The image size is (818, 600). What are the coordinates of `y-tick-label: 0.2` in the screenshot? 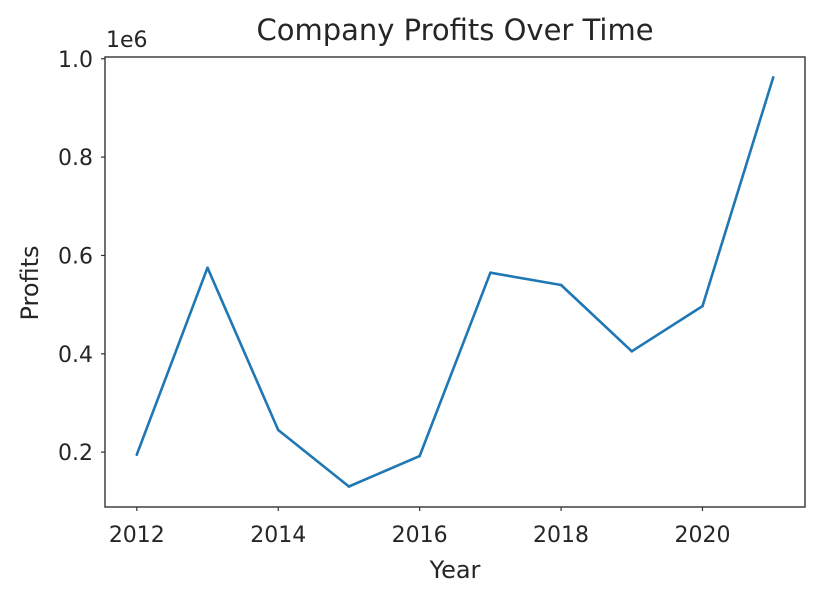 It's located at (75, 453).